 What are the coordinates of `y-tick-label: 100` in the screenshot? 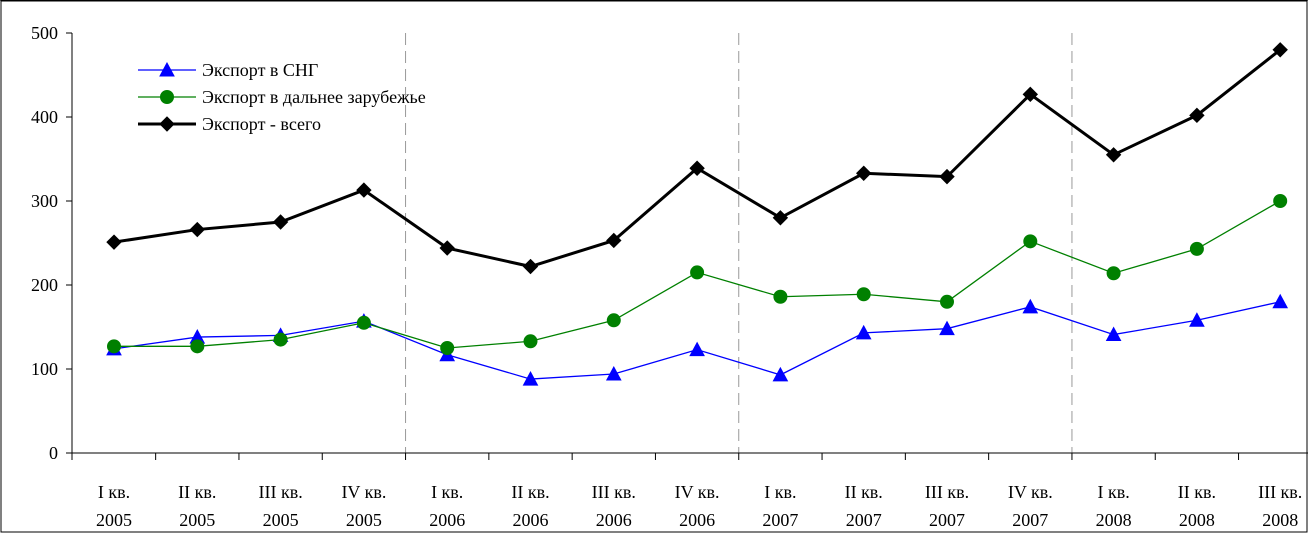 It's located at (44, 369).